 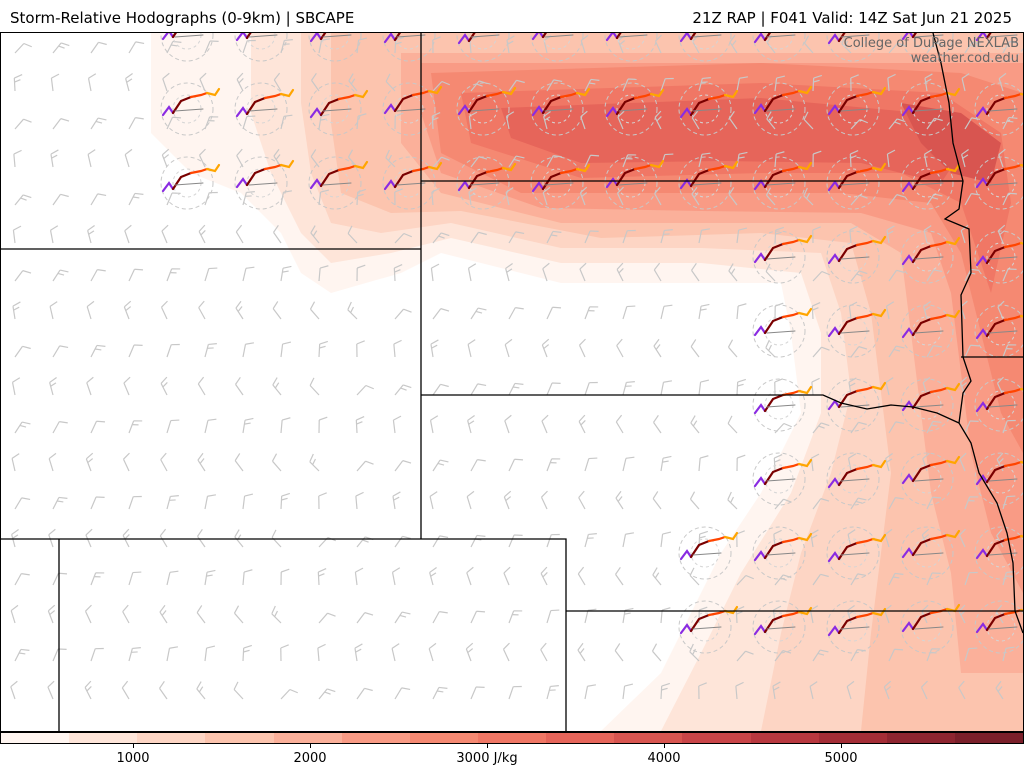 What do you see at coordinates (664, 758) in the screenshot?
I see `colorbar-tick-label: 4000` at bounding box center [664, 758].